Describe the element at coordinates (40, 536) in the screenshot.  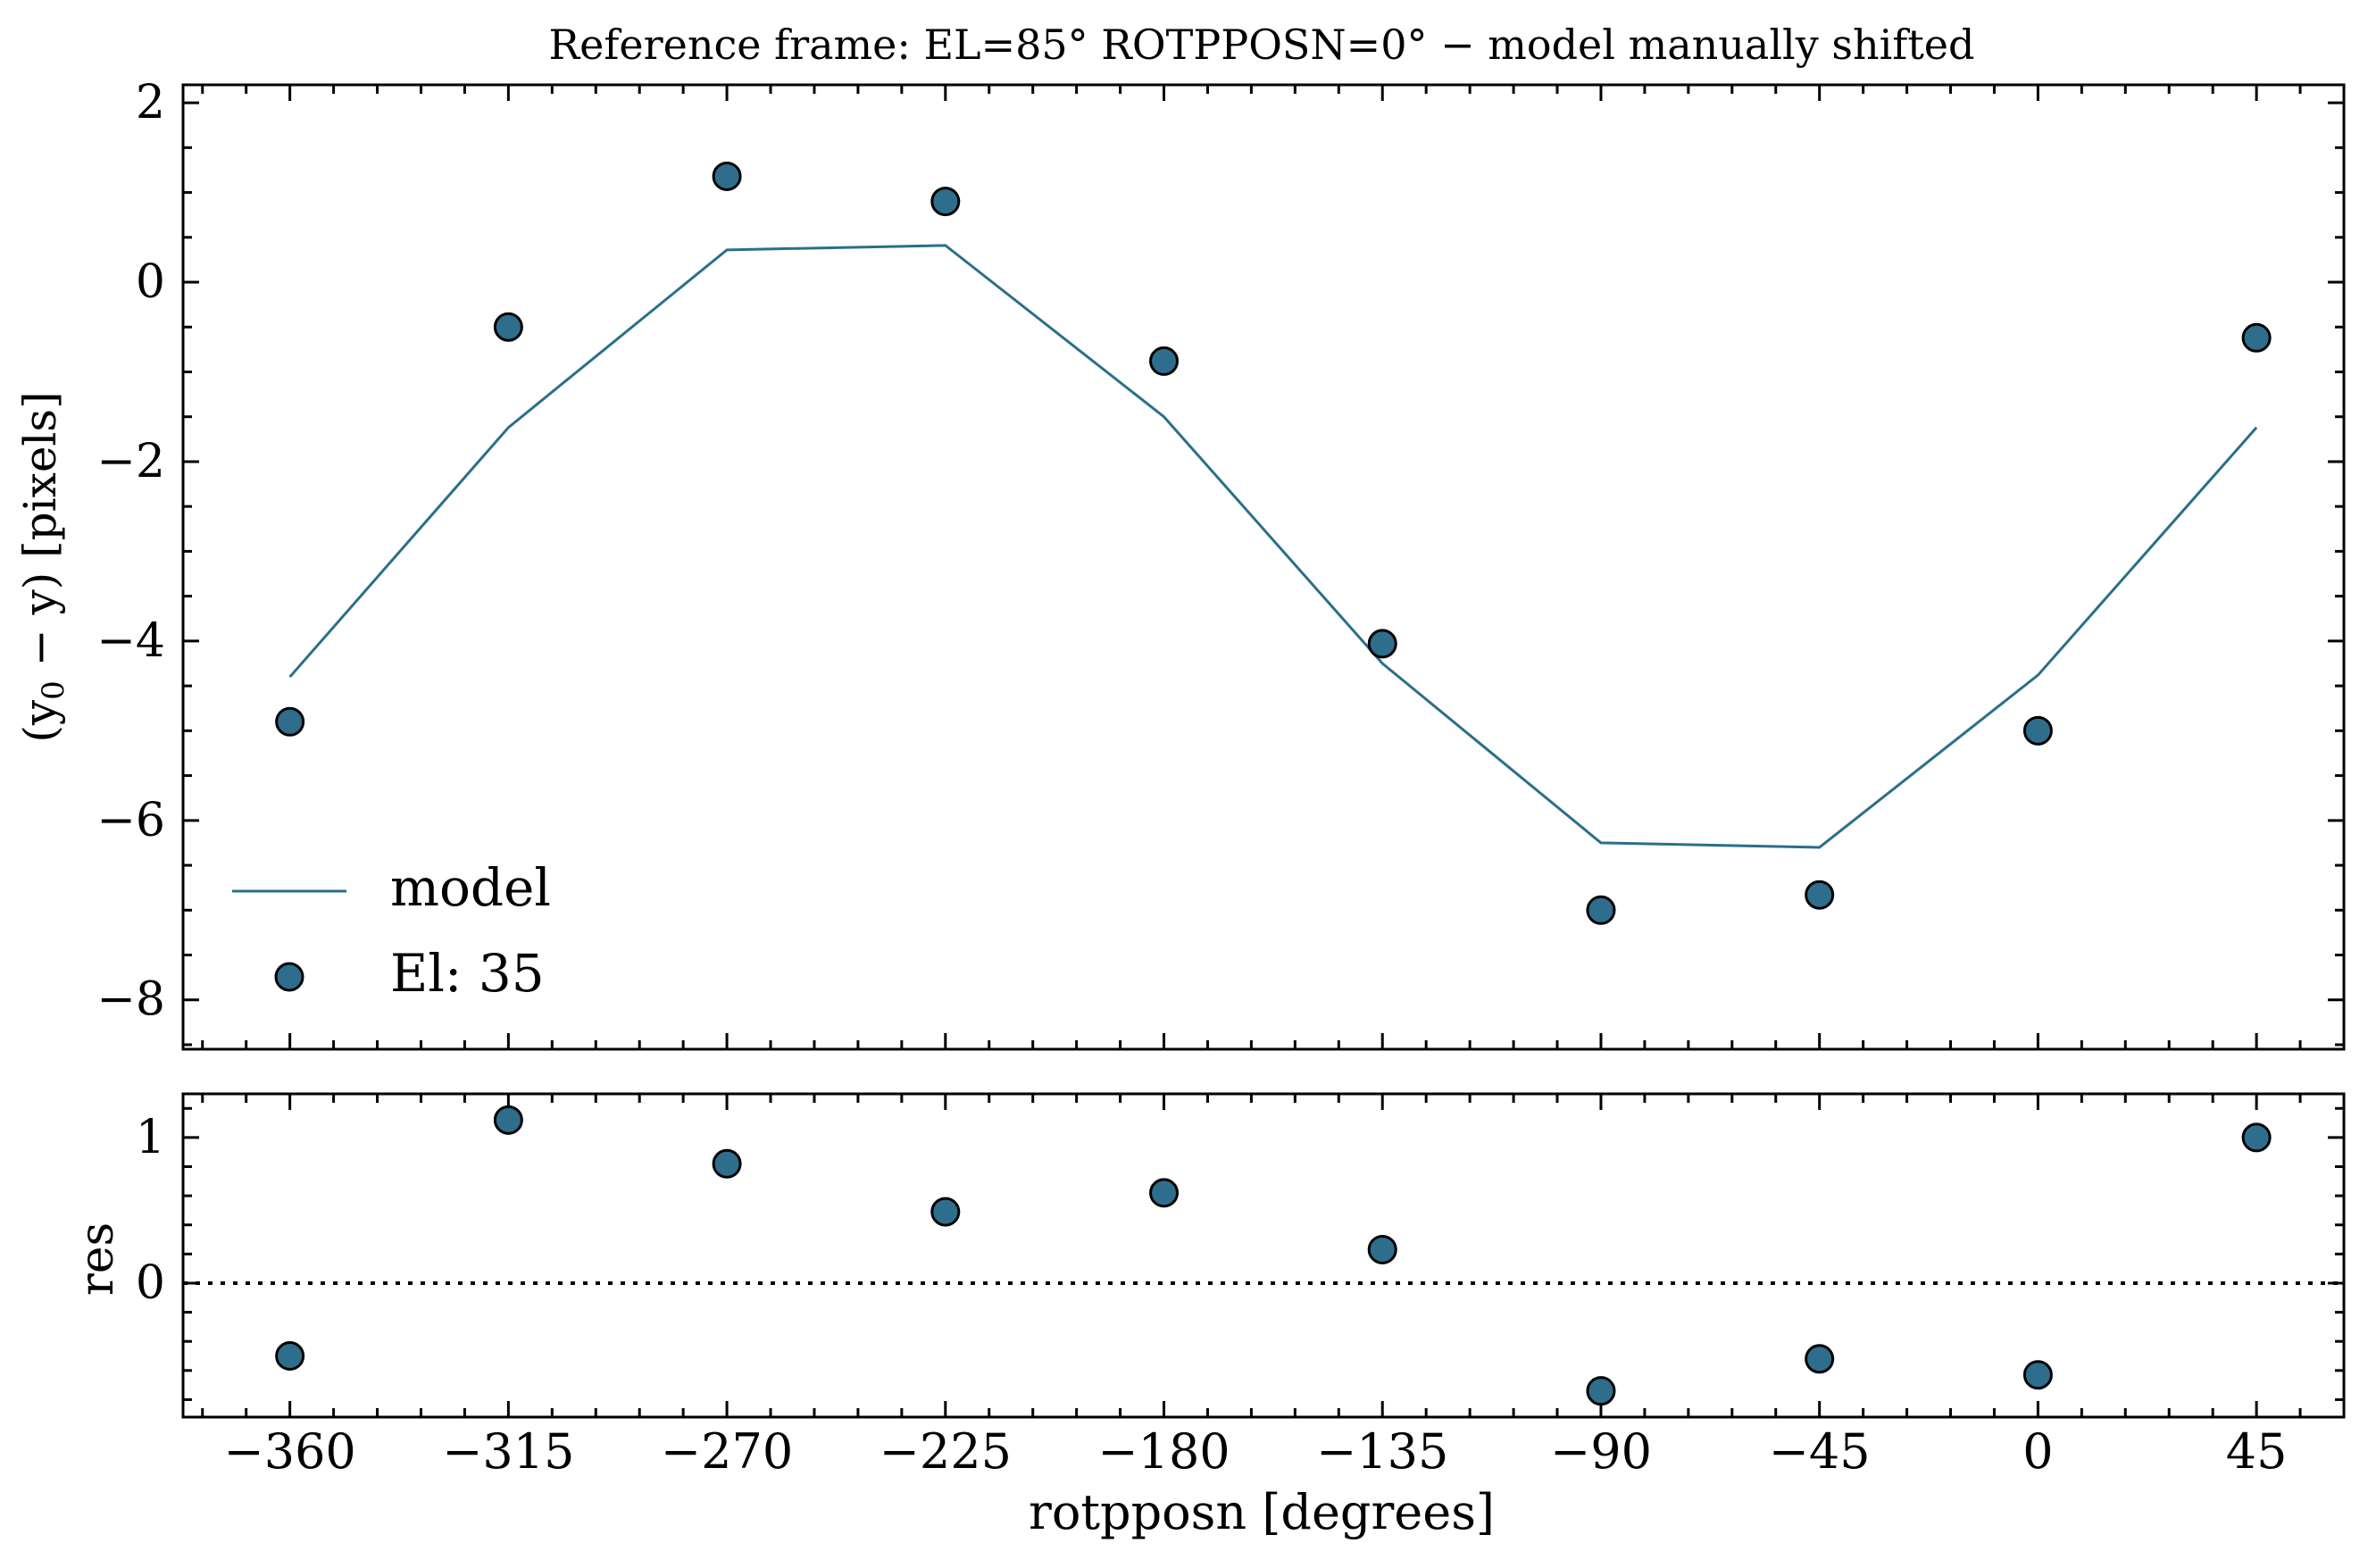
I see `top-y-axis-label-rest: − y) [pixels]` at that location.